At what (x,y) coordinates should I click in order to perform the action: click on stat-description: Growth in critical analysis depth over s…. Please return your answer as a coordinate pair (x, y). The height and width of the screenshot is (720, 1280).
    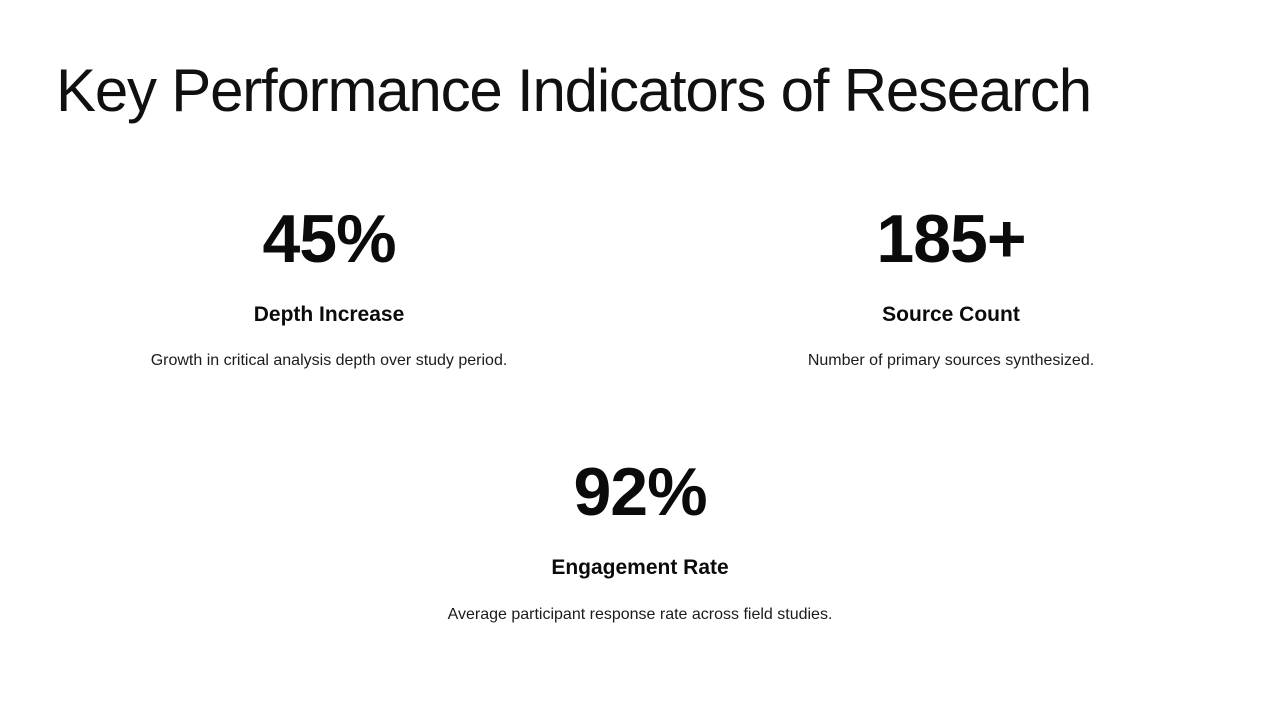
    Looking at the image, I should click on (329, 361).